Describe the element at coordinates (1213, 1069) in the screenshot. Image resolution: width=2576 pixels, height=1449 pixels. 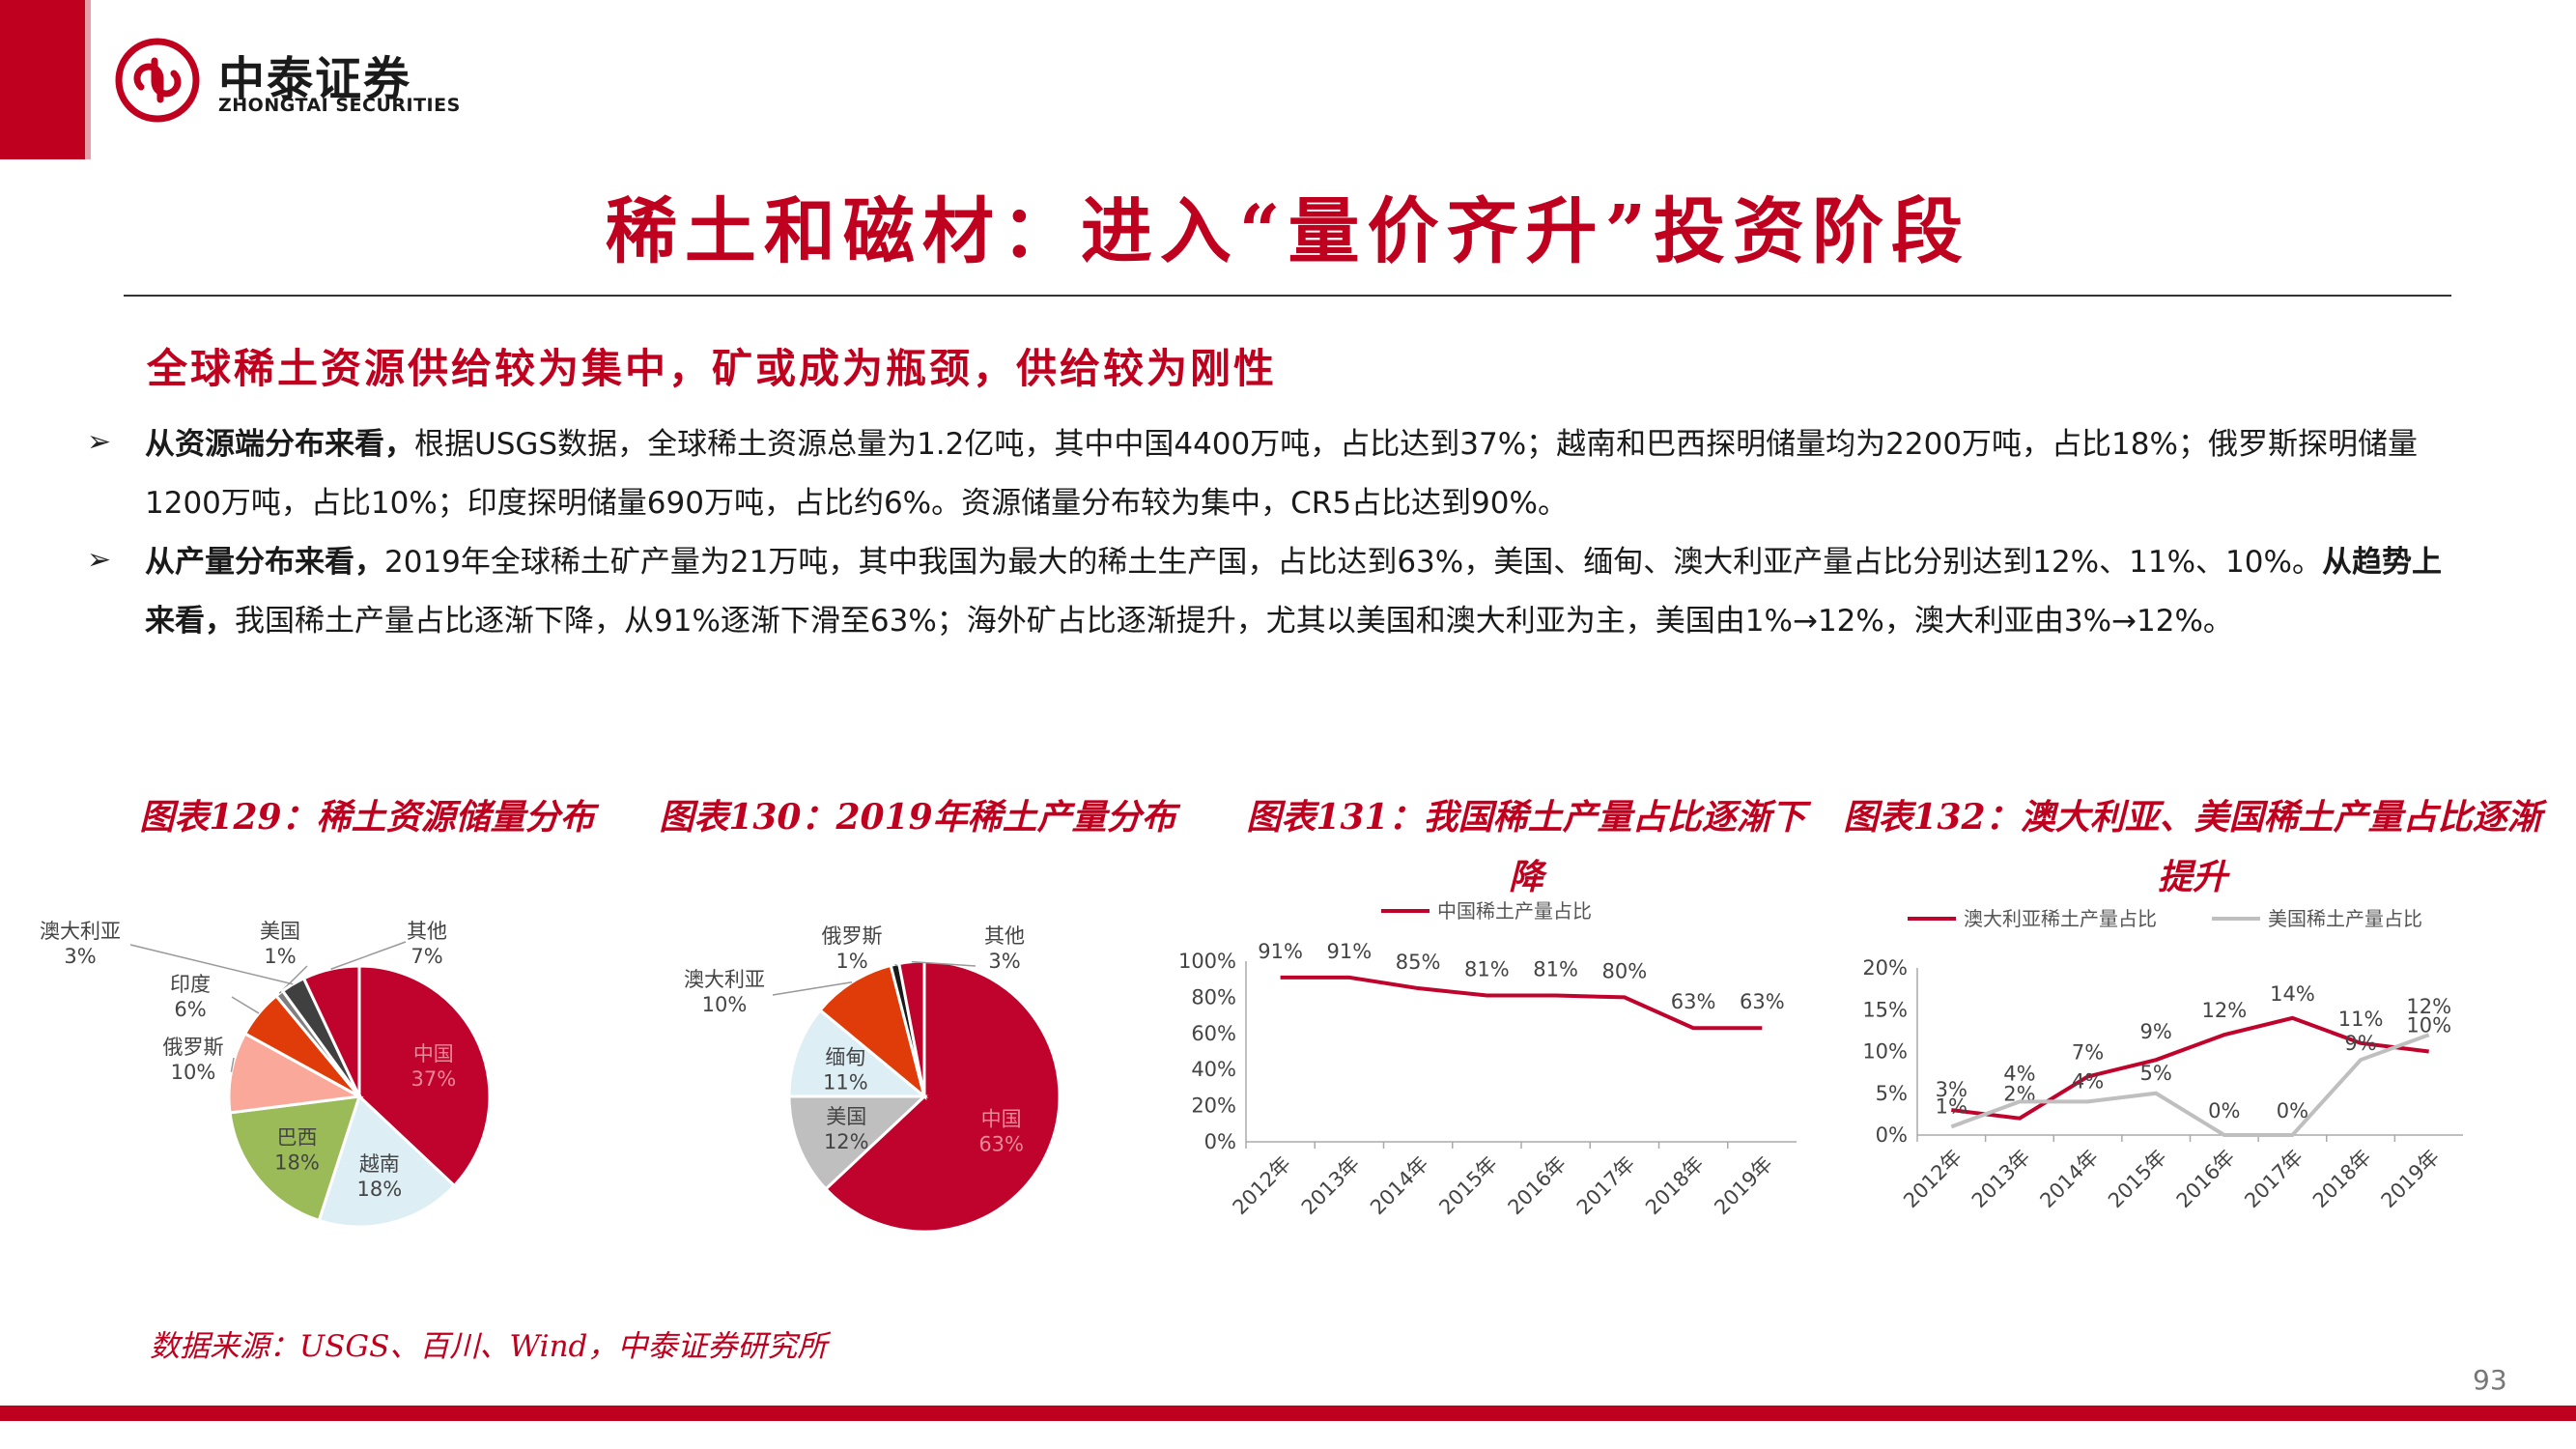
I see `chart-2-y-tick: 40%` at that location.